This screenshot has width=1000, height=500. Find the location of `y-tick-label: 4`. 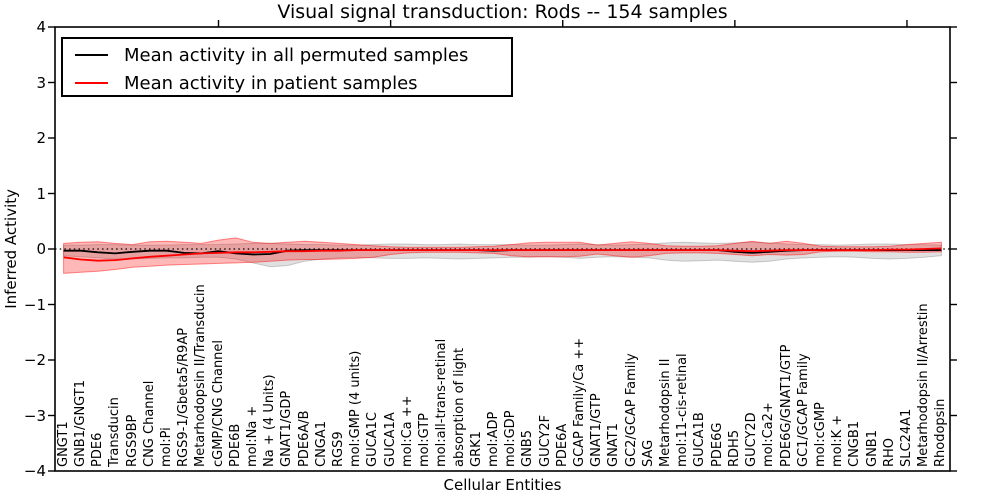

y-tick-label: 4 is located at coordinates (41, 27).